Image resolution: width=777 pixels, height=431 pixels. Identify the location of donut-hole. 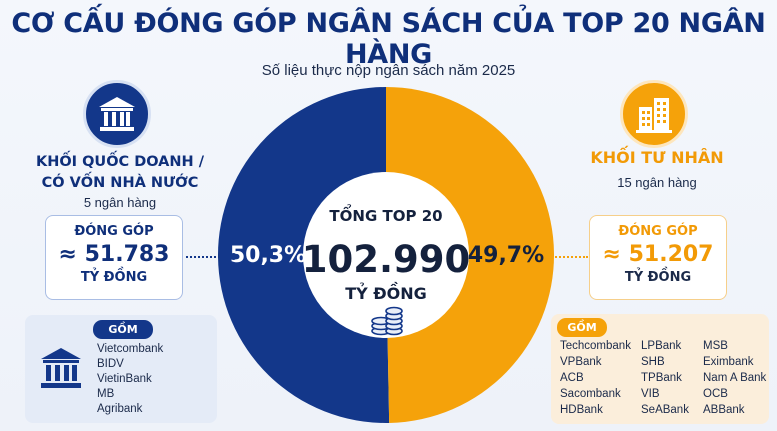
(386, 255).